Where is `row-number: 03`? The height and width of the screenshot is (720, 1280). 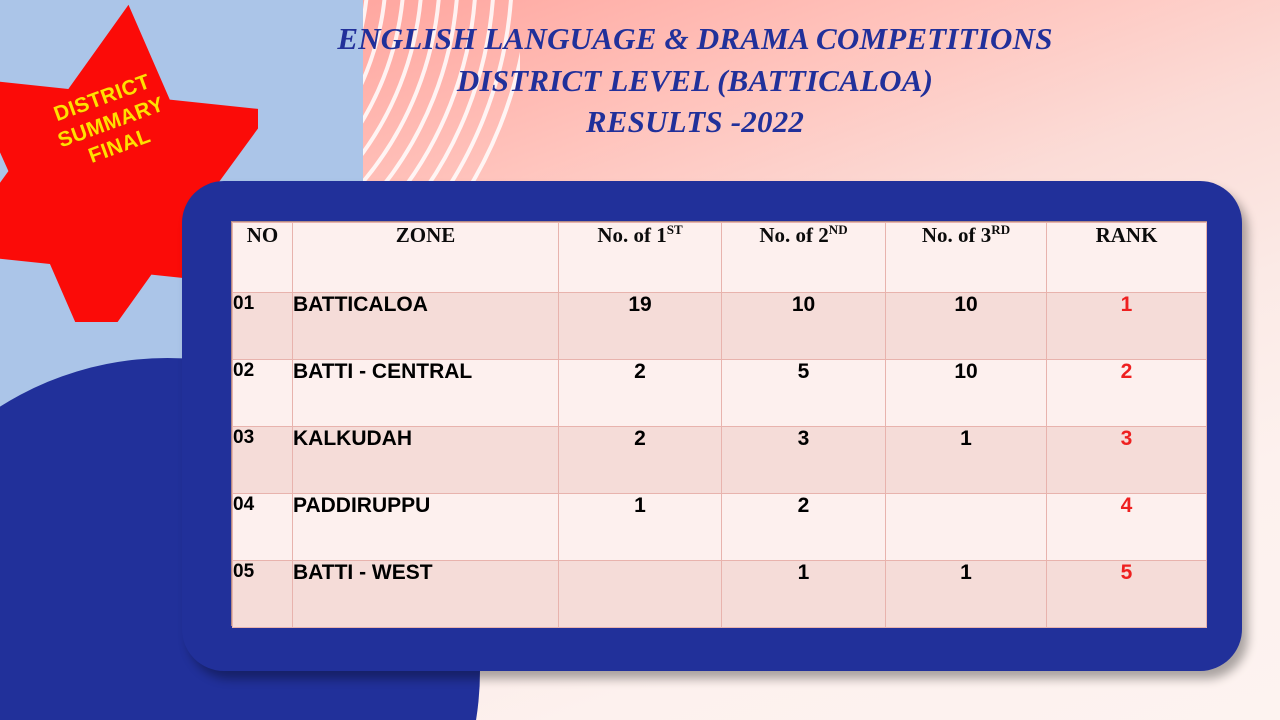 row-number: 03 is located at coordinates (262, 460).